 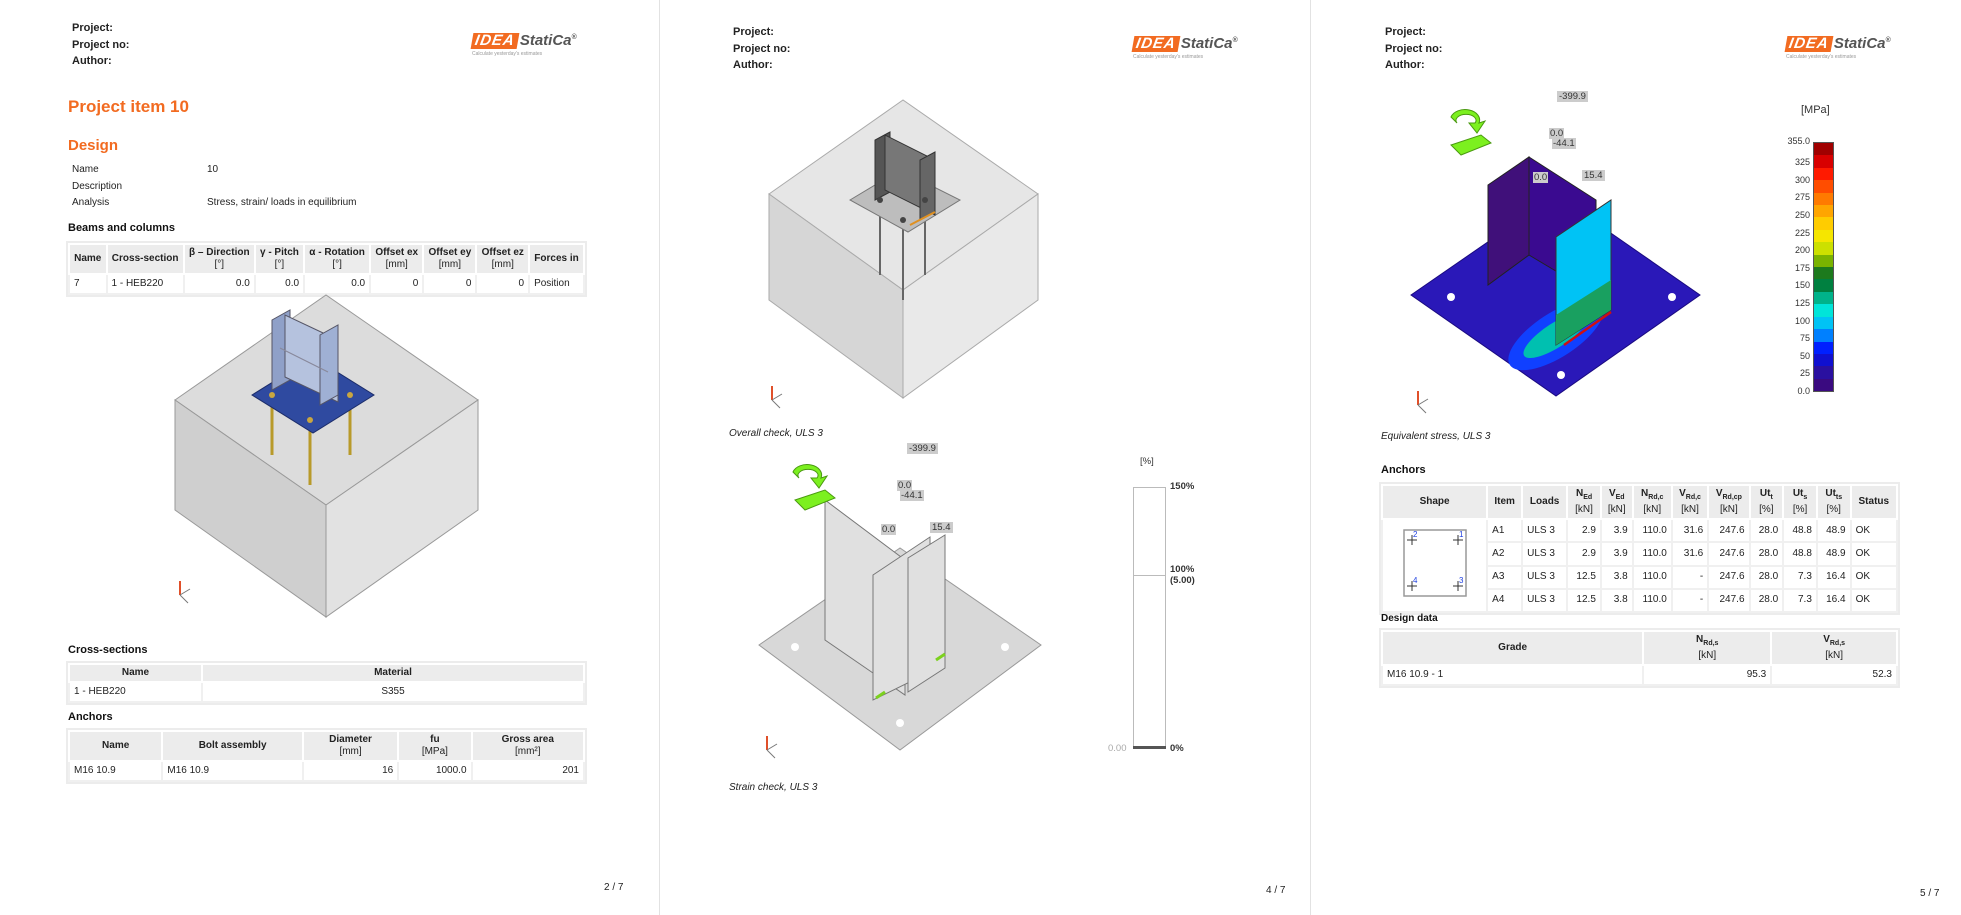 I want to click on legend-tick: 250, so click(x=1802, y=214).